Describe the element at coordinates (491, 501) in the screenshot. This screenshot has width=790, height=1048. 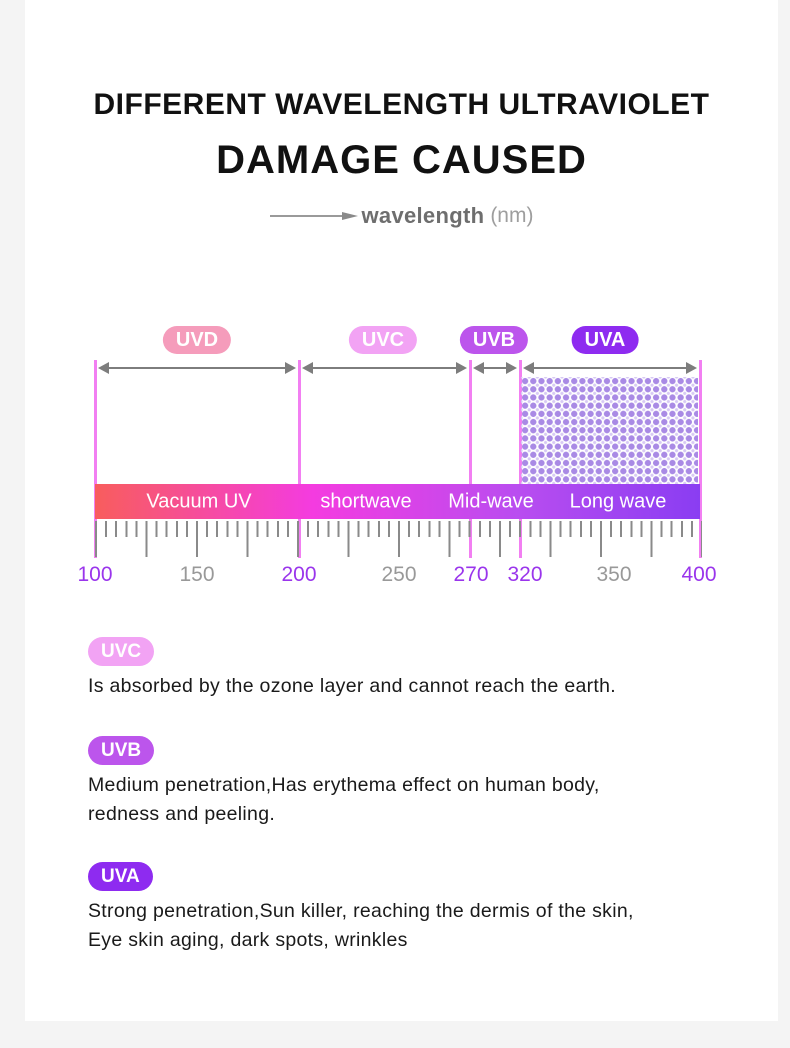
I see `segment-label-mid-wave: Mid-wave` at that location.